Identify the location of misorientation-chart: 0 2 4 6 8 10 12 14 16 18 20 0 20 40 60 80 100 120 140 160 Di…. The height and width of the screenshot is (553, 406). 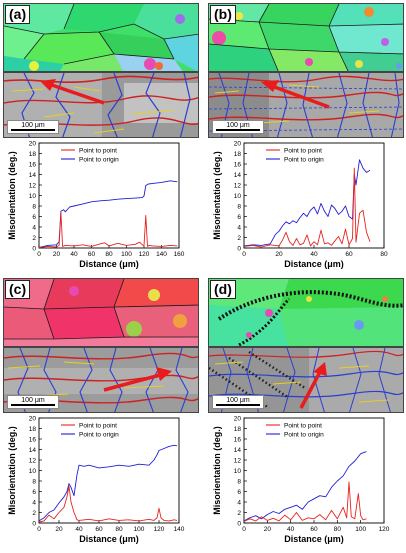
(101, 205).